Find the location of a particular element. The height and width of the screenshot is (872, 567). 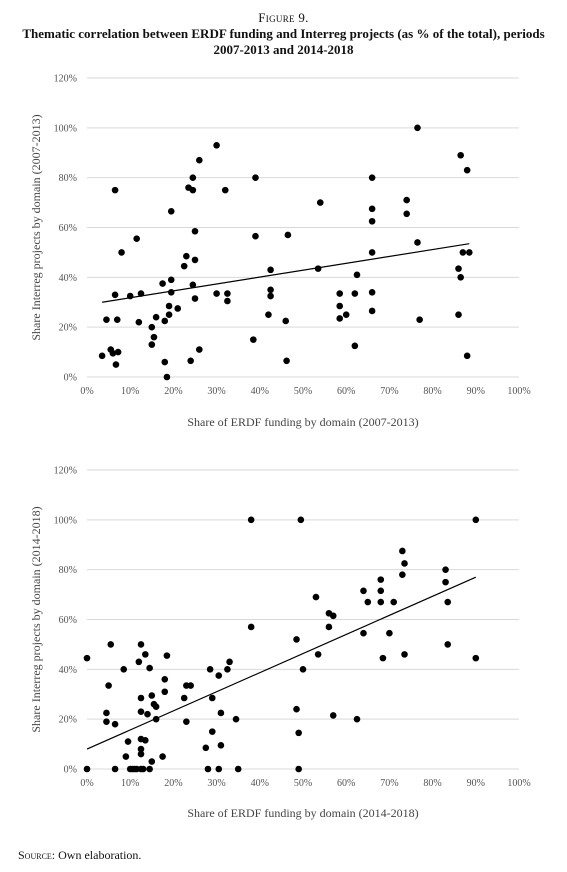

source-note: Source: Own elaboration. is located at coordinates (79, 855).